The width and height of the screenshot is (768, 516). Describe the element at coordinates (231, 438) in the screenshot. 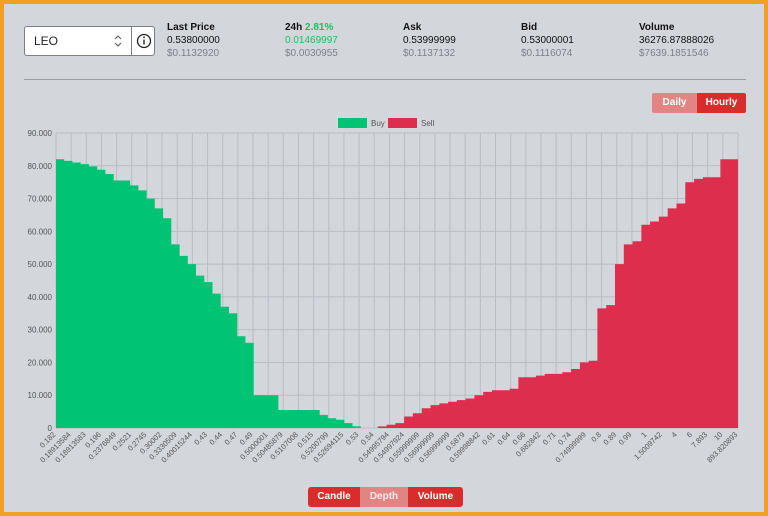

I see `x-tick-label: 0.47` at that location.